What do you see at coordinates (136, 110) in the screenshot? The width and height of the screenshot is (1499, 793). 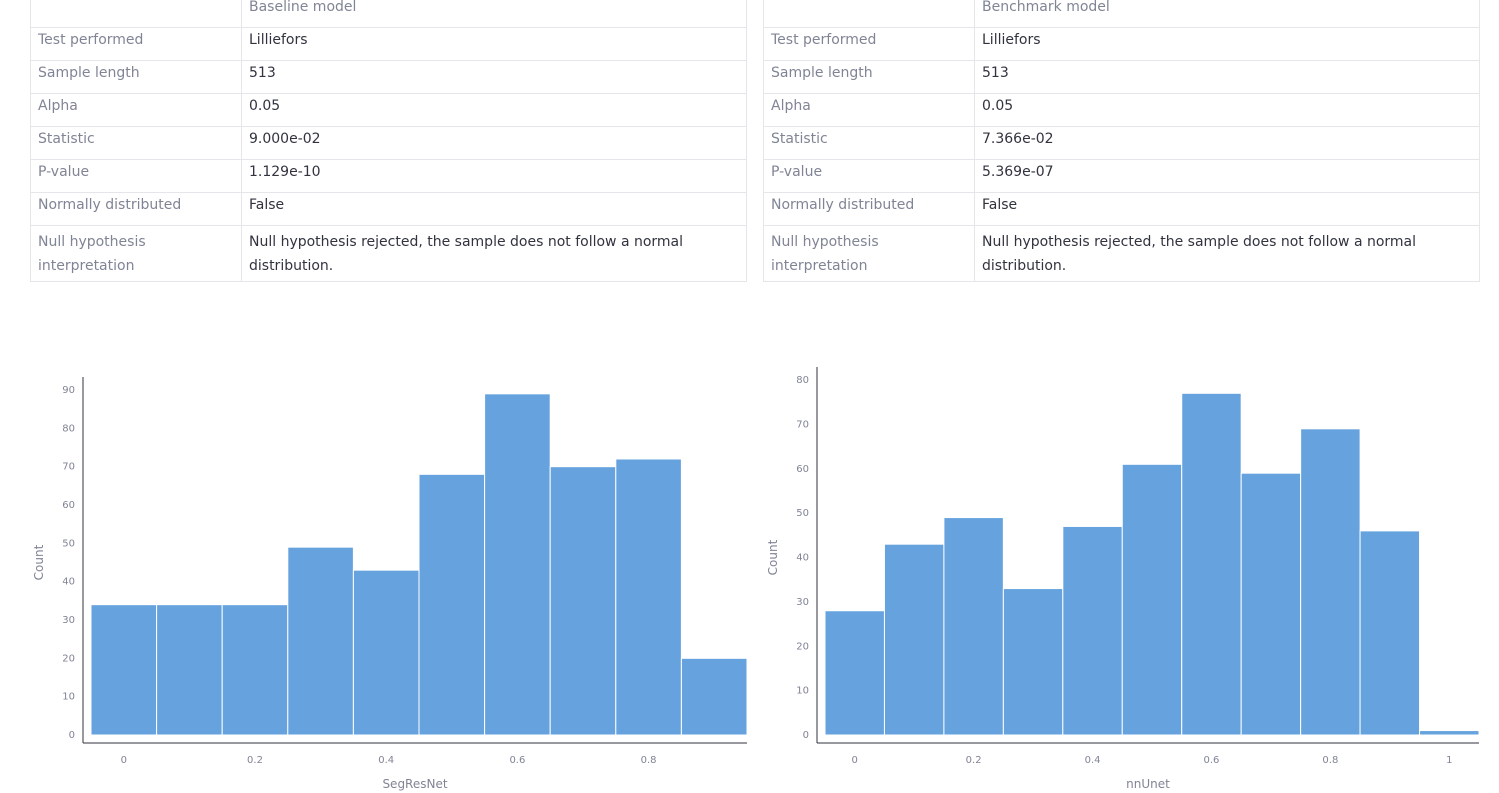 I see `row-label: Alpha` at bounding box center [136, 110].